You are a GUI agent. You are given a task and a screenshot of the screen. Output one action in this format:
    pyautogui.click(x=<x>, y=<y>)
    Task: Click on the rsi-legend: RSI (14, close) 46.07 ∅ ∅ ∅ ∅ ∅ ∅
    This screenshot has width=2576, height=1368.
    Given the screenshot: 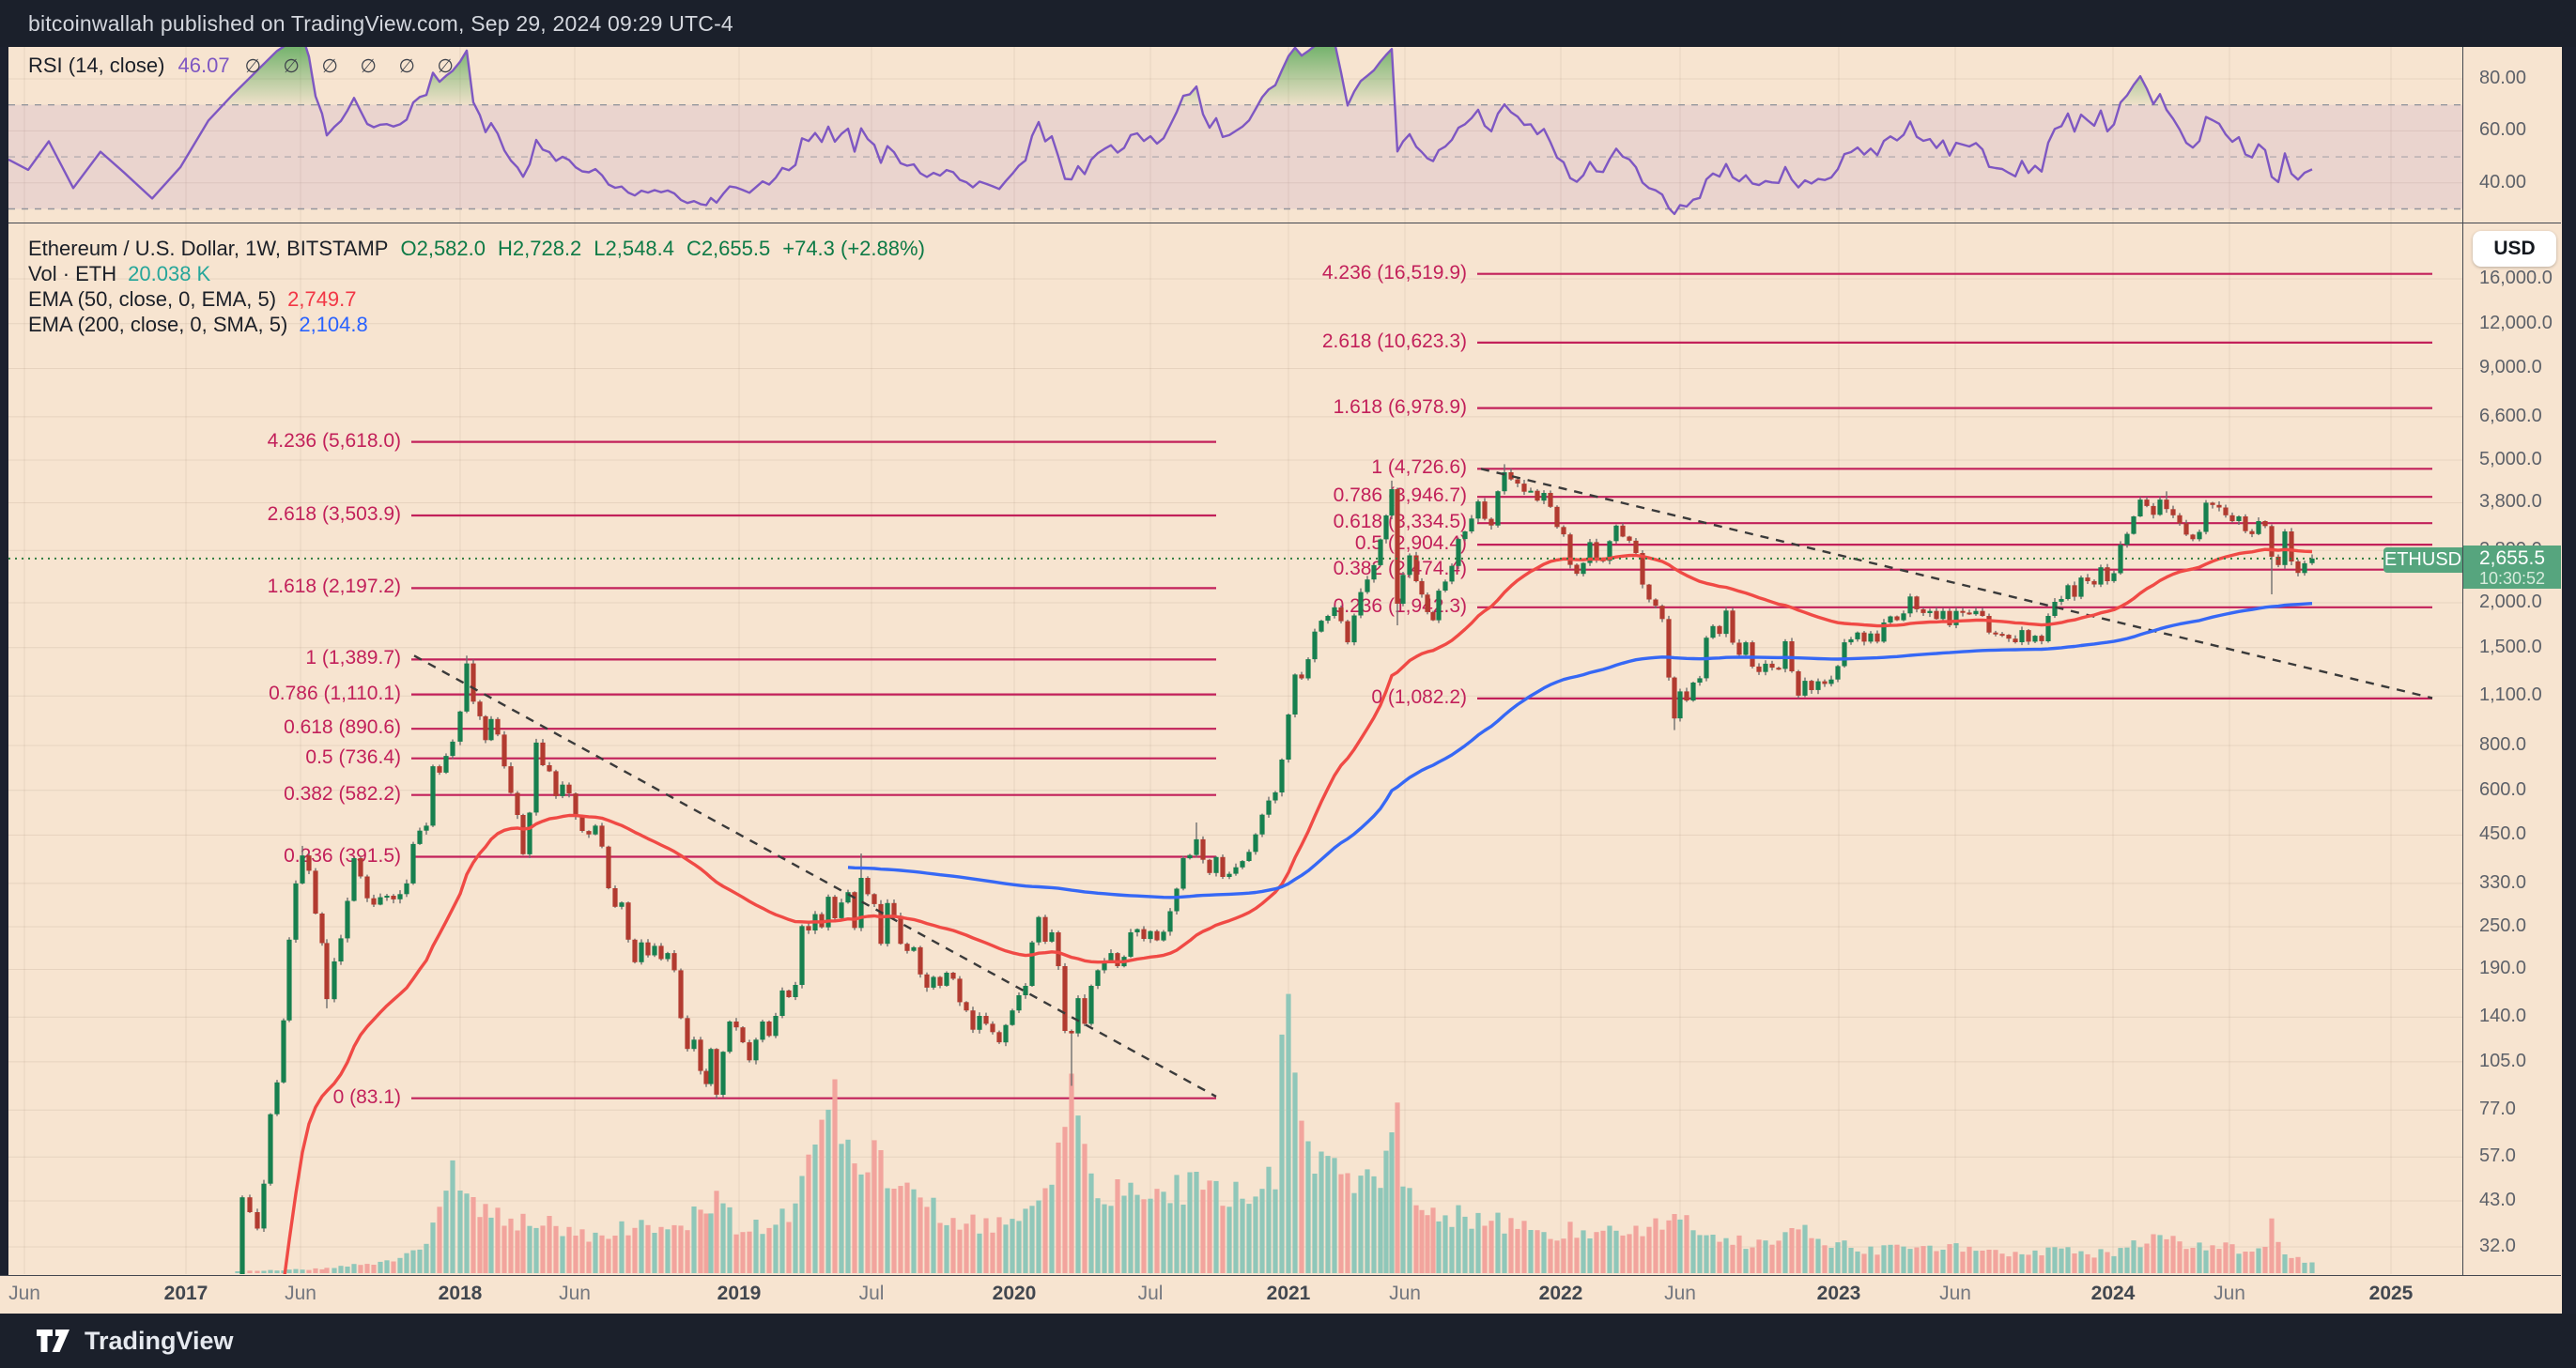 What is the action you would take?
    pyautogui.click(x=245, y=66)
    